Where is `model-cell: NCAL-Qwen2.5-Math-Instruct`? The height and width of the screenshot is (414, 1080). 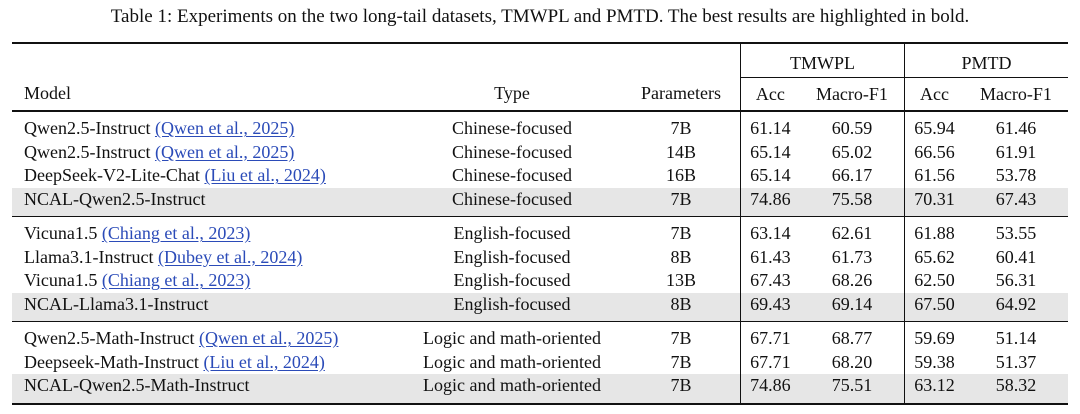 model-cell: NCAL-Qwen2.5-Math-Instruct is located at coordinates (207, 389).